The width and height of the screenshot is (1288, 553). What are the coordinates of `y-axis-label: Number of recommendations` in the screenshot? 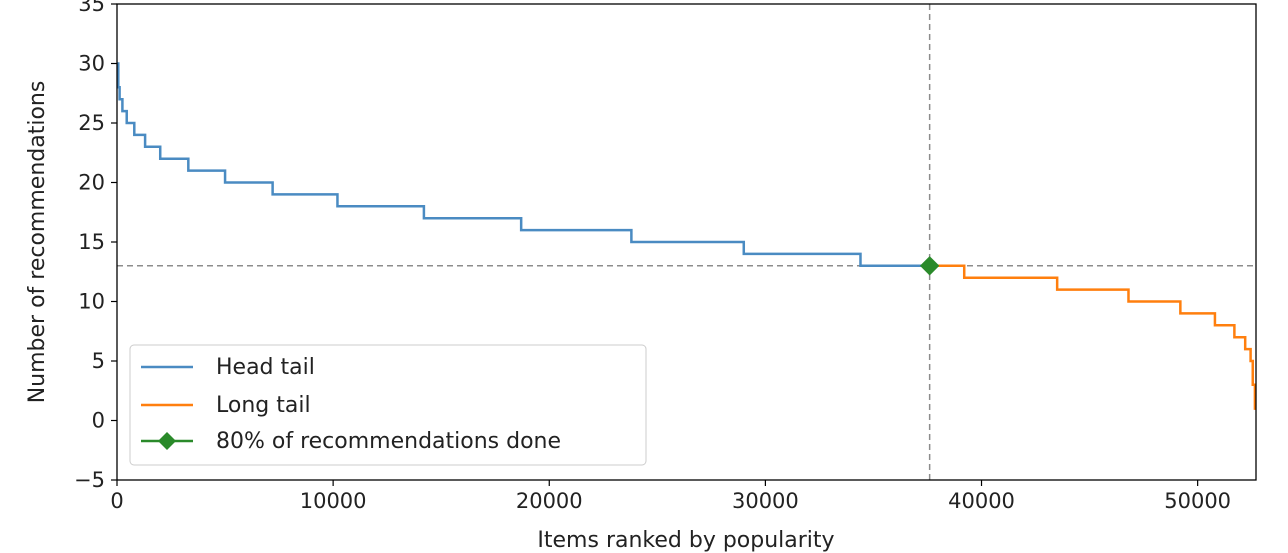 It's located at (37, 242).